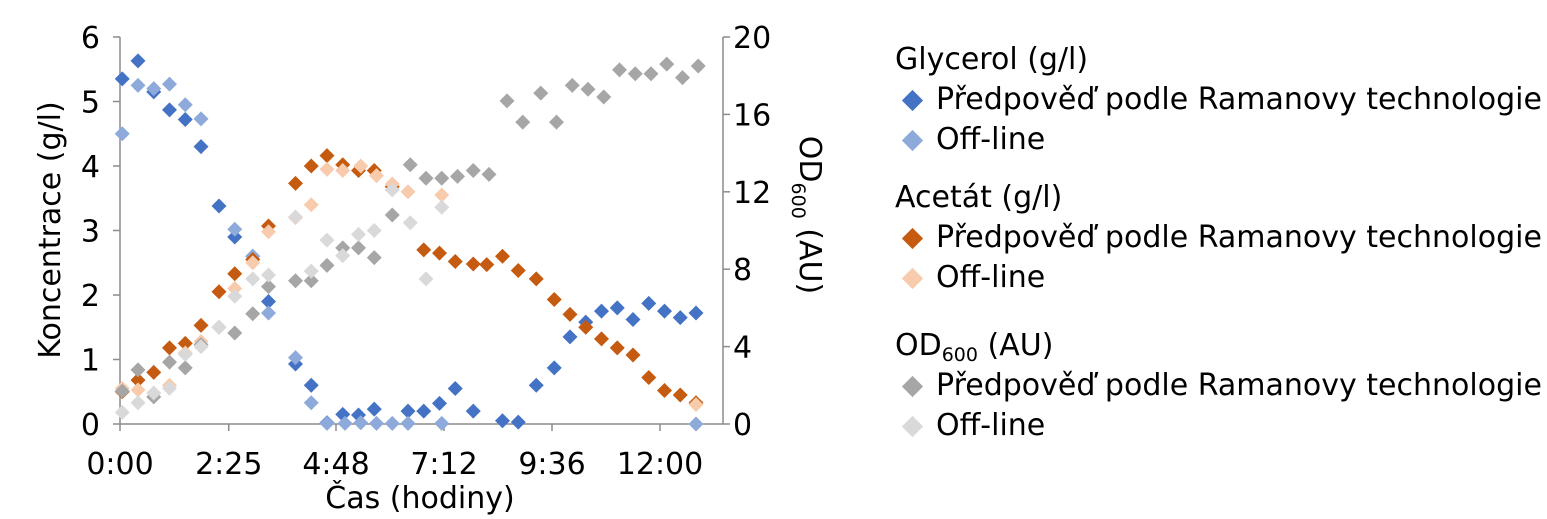  I want to click on legend-item-acetat-offline: Off-line, so click(1220, 278).